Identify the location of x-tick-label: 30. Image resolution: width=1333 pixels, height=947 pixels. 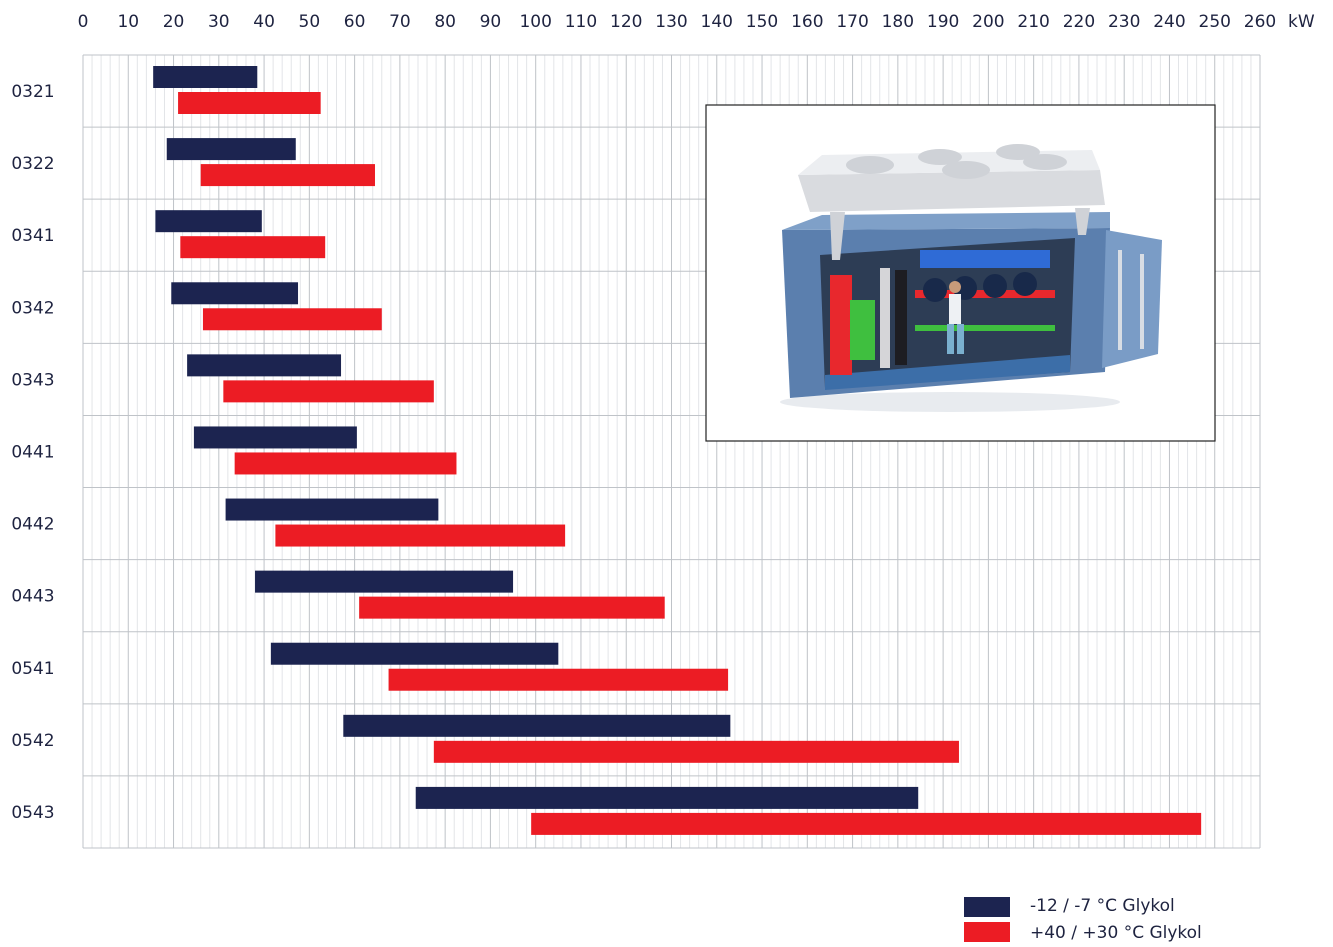
(219, 22).